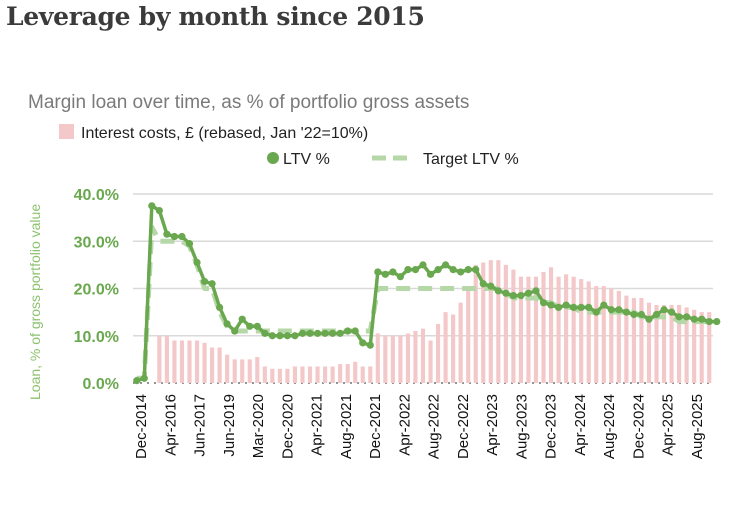 The height and width of the screenshot is (508, 729). I want to click on x-tick-label: Apr-2025, so click(668, 425).